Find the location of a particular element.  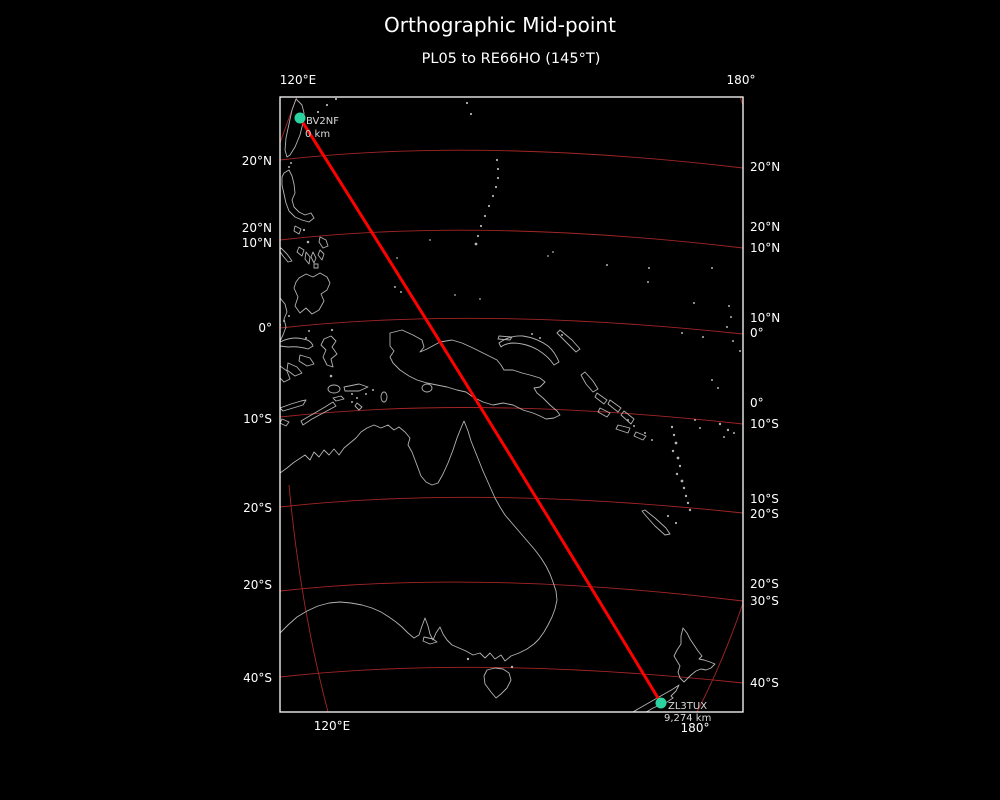

coast-halmahera is located at coordinates (329, 351).